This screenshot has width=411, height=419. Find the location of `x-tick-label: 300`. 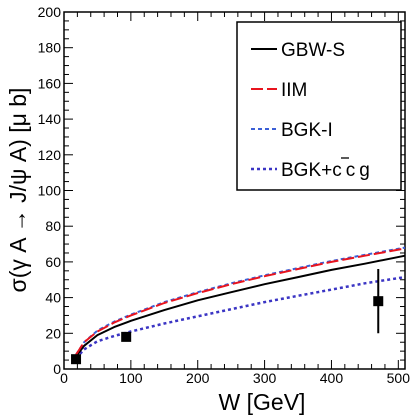

x-tick-label: 300 is located at coordinates (265, 378).